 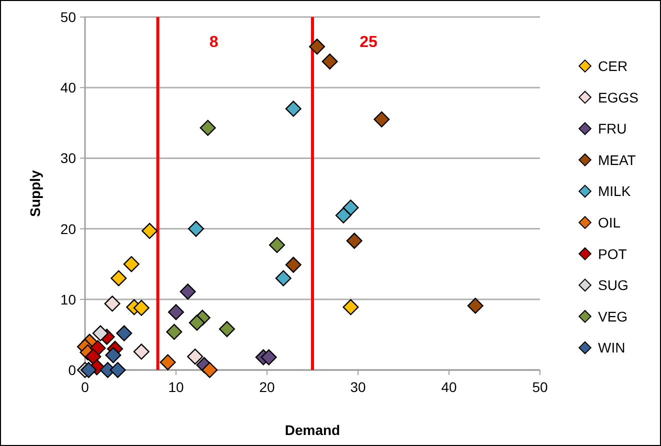 What do you see at coordinates (85, 387) in the screenshot?
I see `x-tick-label: 0` at bounding box center [85, 387].